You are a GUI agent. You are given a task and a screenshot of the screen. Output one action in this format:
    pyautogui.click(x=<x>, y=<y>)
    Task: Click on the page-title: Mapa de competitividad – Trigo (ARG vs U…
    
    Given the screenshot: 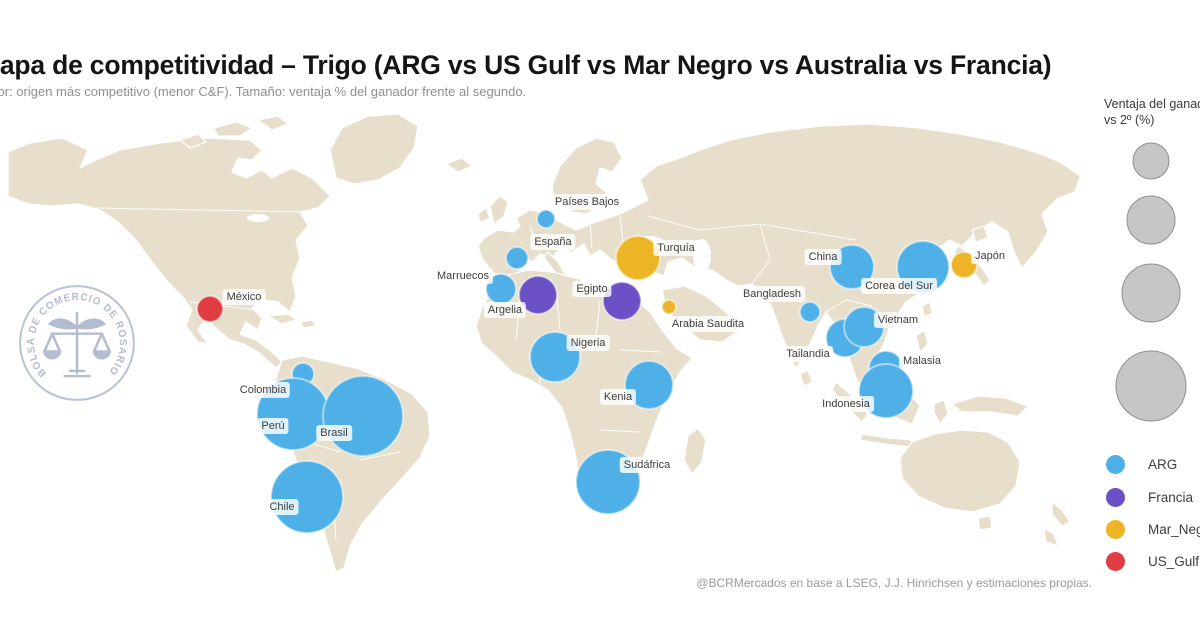 What is the action you would take?
    pyautogui.click(x=526, y=65)
    